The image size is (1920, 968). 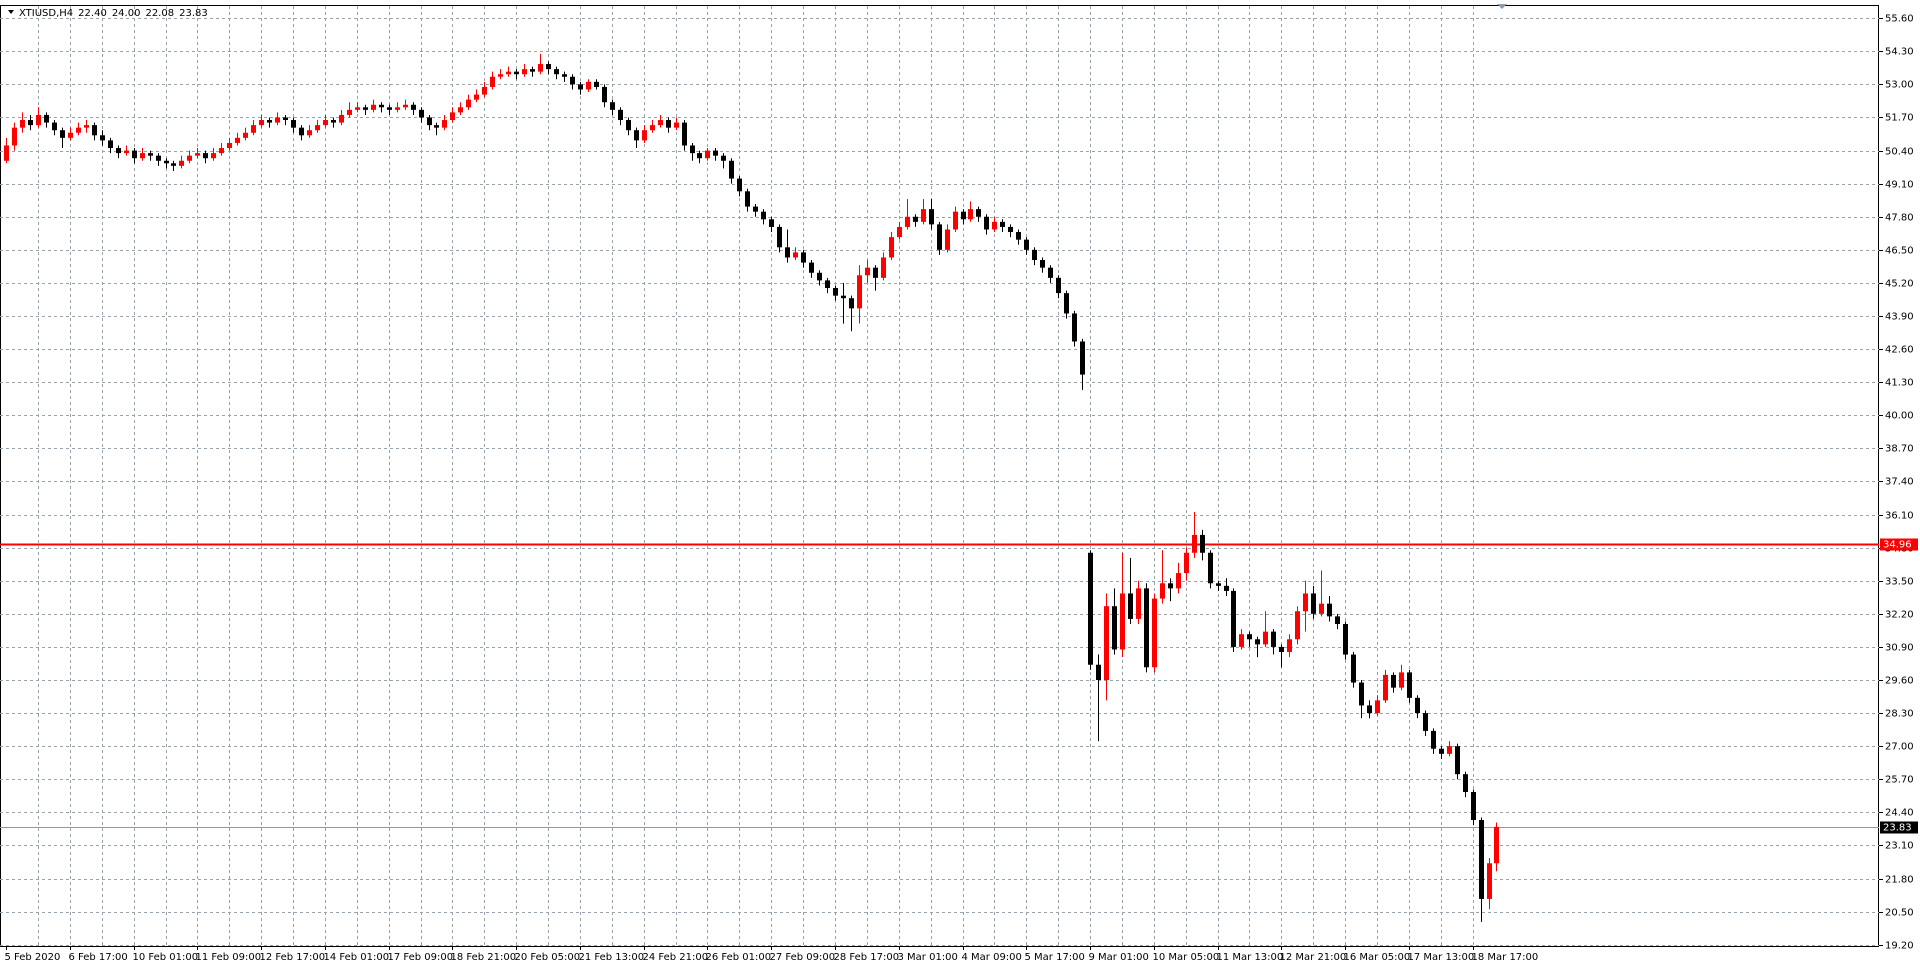 I want to click on x-tick-label: 5 Mar 17:00, so click(x=1055, y=957).